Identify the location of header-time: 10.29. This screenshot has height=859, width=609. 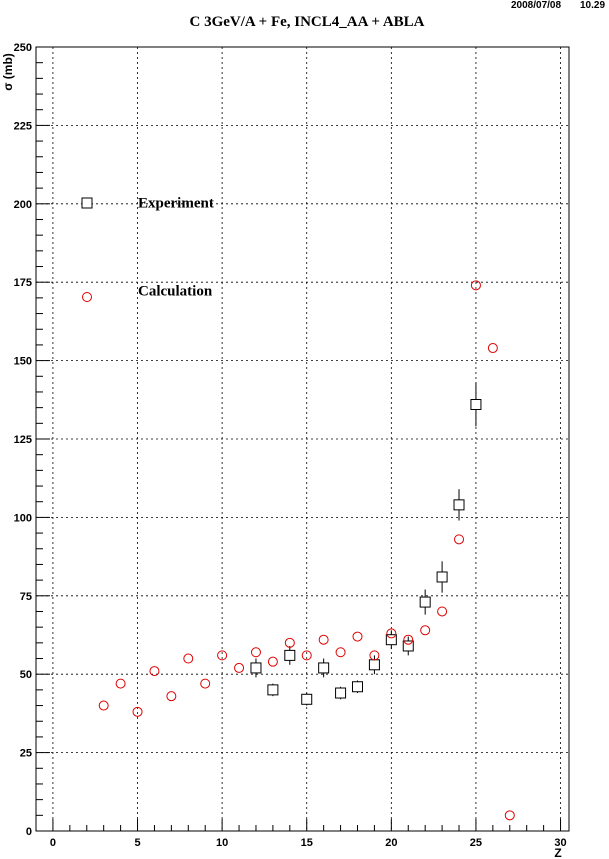
(592, 5).